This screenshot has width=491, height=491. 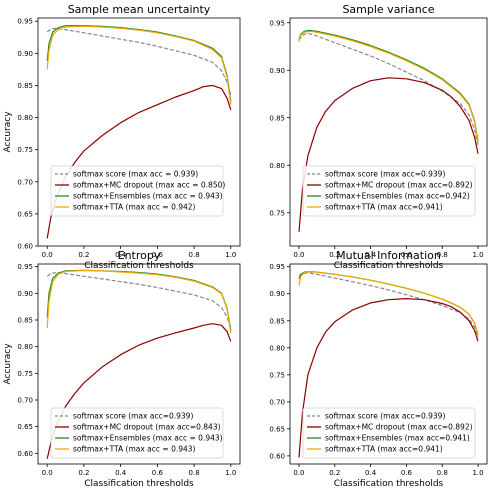 What do you see at coordinates (397, 196) in the screenshot?
I see `legend-label-3: softmax+Ensembles (max acc=0.942)` at bounding box center [397, 196].